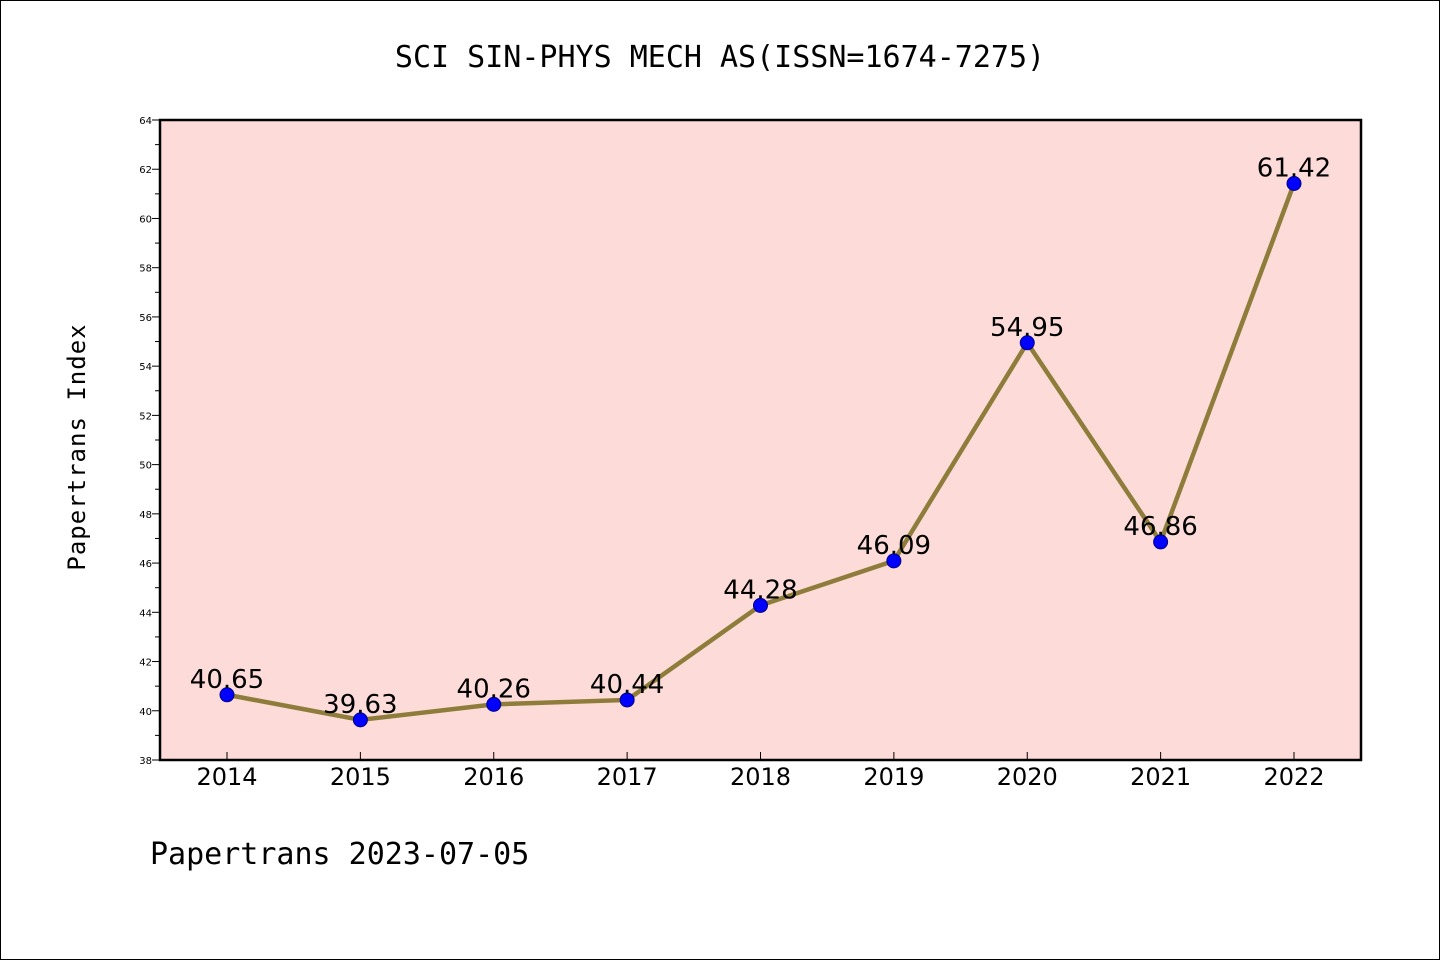 The height and width of the screenshot is (960, 1440). I want to click on y-tick-label: 54, so click(145, 367).